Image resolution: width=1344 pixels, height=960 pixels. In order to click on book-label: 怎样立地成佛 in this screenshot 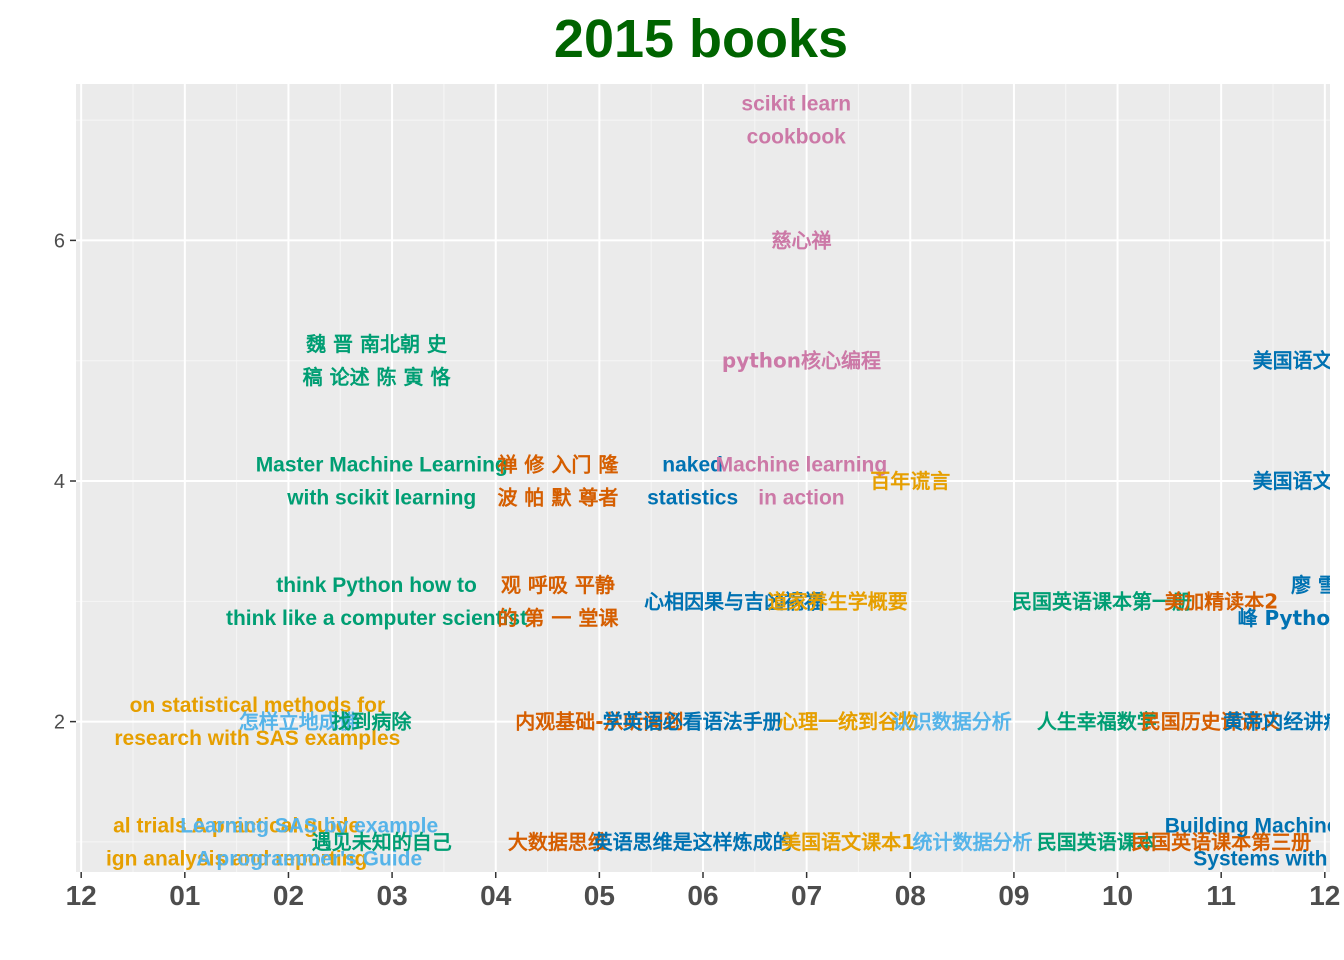, I will do `click(299, 722)`.